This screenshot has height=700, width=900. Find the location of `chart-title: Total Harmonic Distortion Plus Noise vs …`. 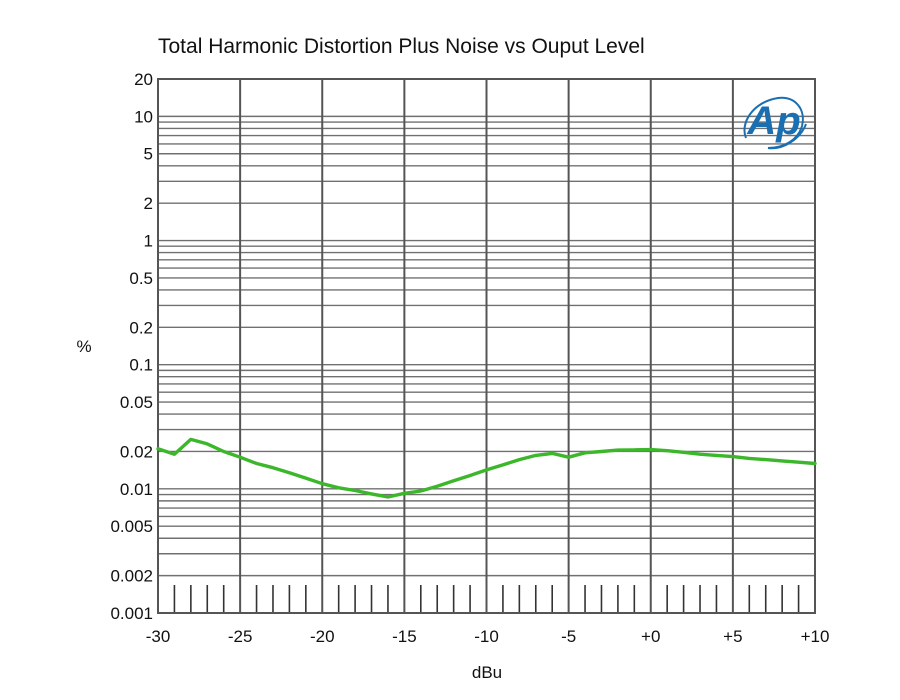

chart-title: Total Harmonic Distortion Plus Noise vs … is located at coordinates (401, 46).